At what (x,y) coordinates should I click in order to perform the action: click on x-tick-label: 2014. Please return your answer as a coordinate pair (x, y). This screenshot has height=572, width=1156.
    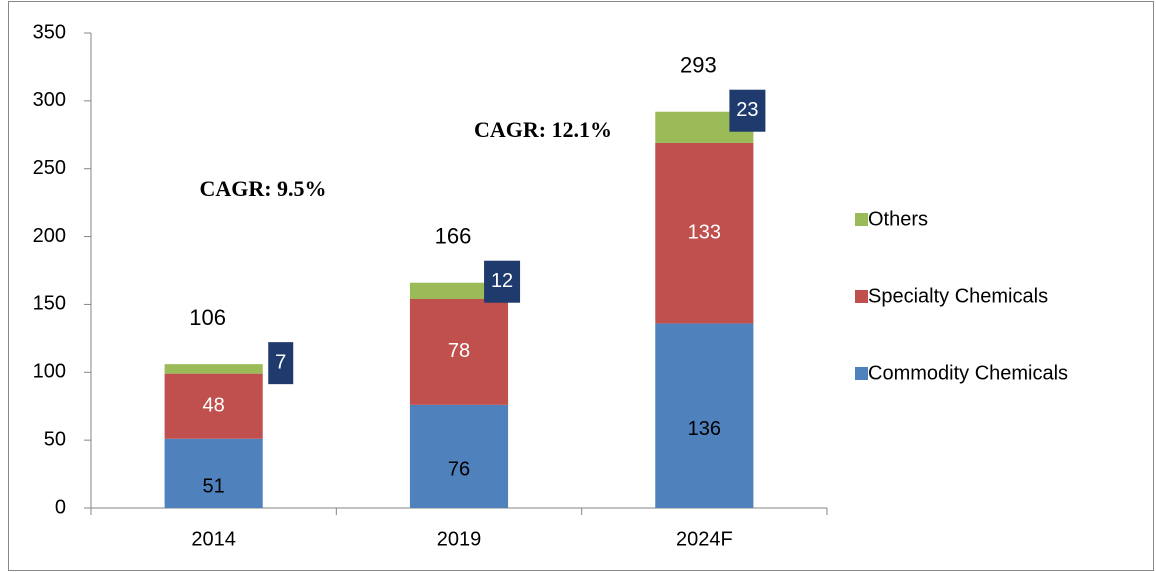
    Looking at the image, I should click on (213, 539).